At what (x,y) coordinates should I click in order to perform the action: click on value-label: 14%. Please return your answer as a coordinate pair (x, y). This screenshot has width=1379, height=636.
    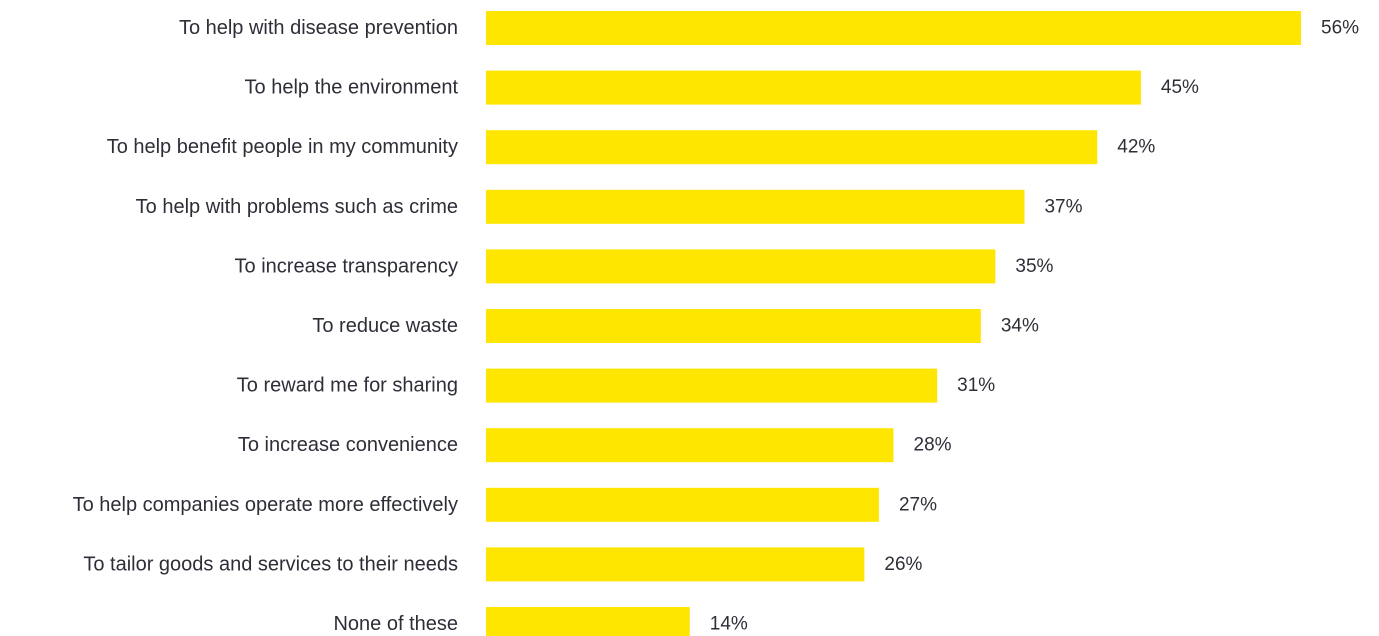
    Looking at the image, I should click on (729, 624).